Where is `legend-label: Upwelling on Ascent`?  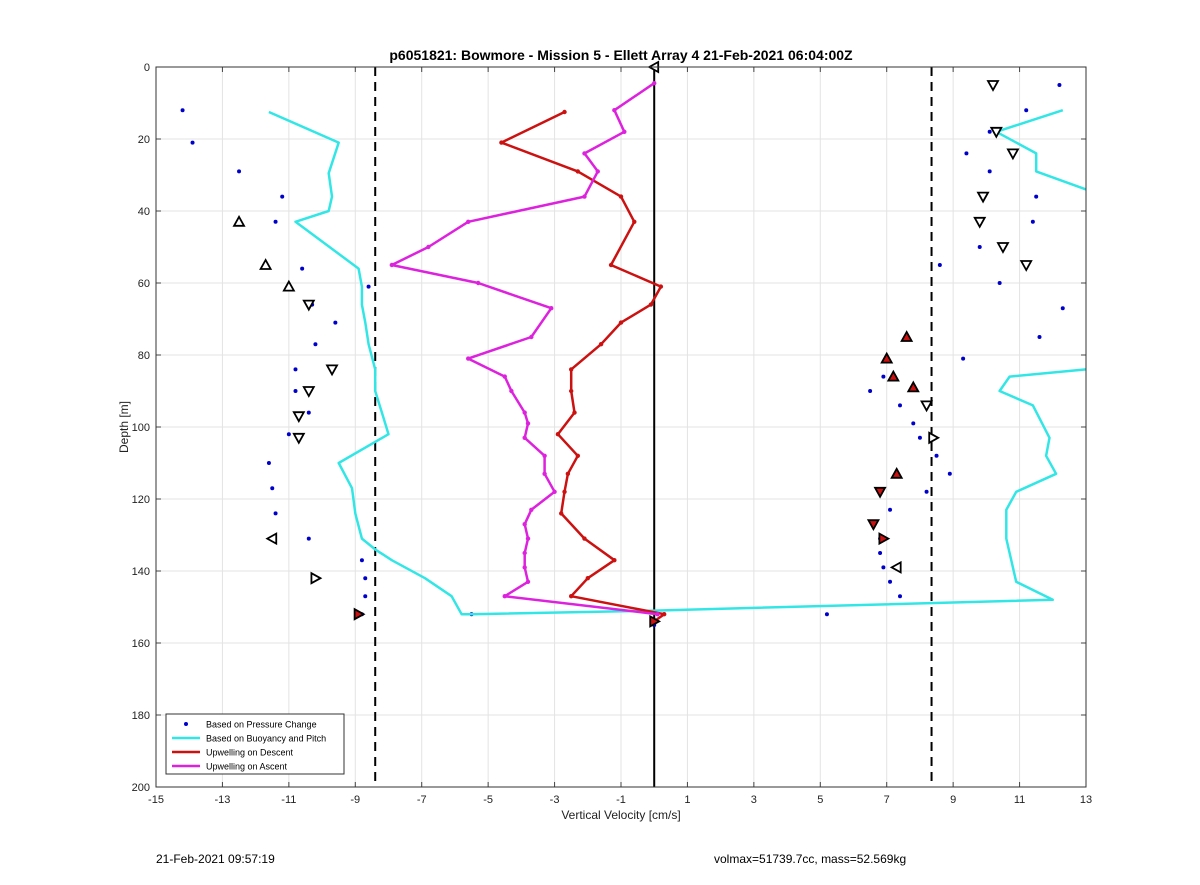 legend-label: Upwelling on Ascent is located at coordinates (247, 767).